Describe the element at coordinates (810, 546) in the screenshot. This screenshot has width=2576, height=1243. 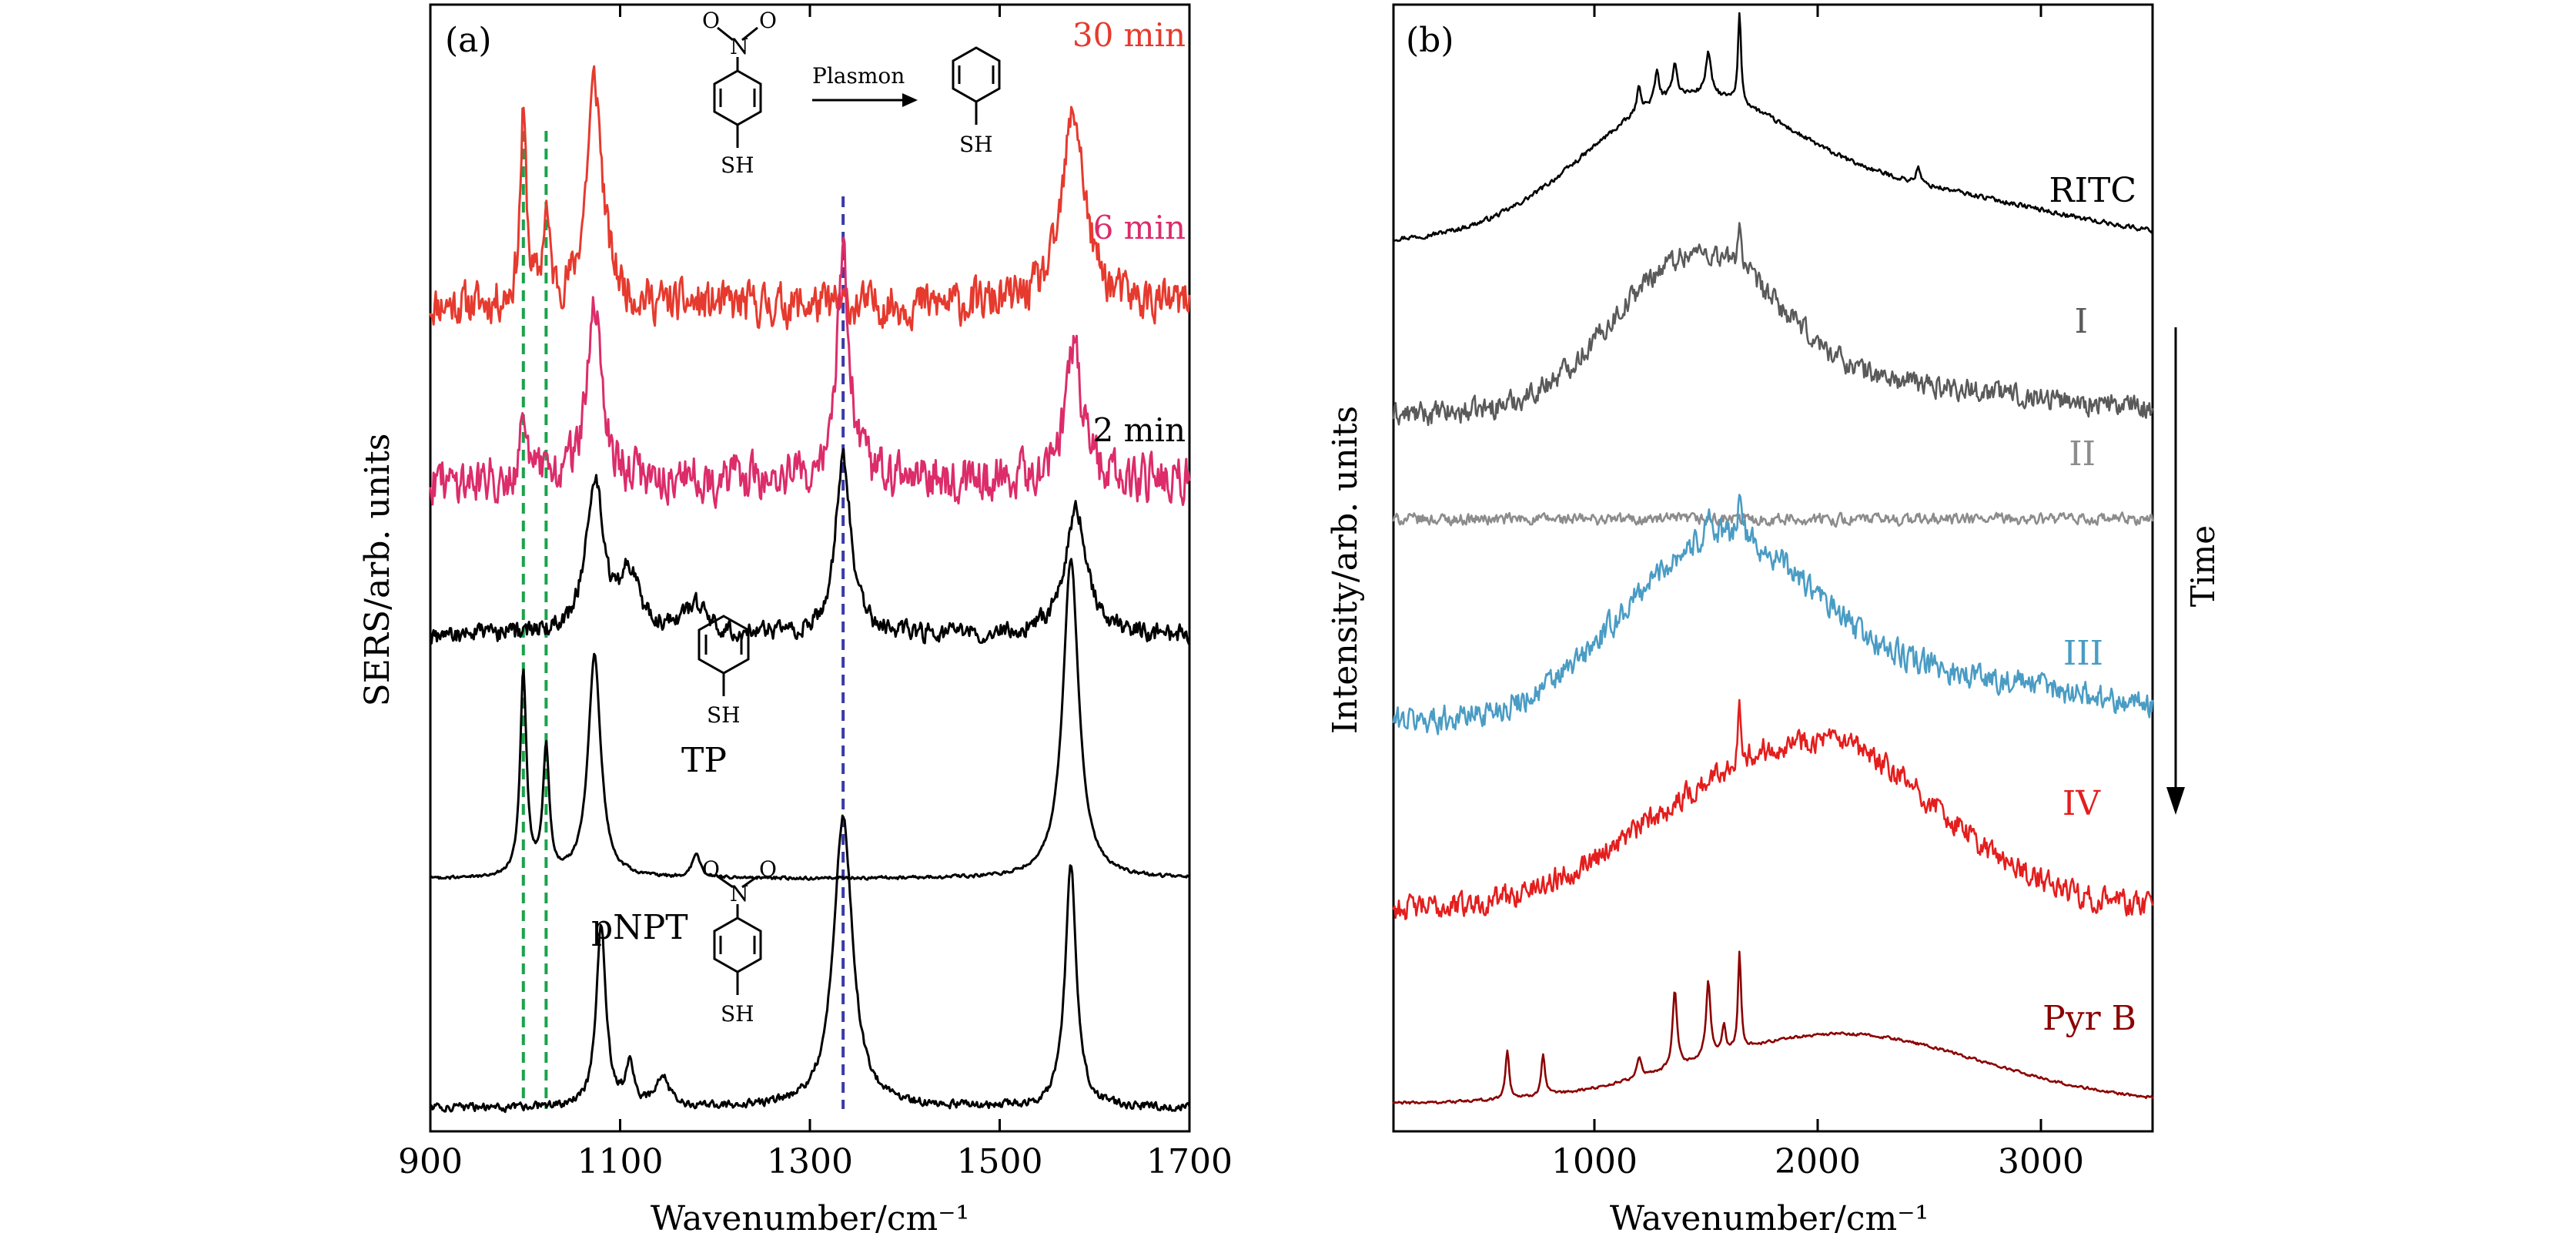
I see `series-line-2-min` at that location.